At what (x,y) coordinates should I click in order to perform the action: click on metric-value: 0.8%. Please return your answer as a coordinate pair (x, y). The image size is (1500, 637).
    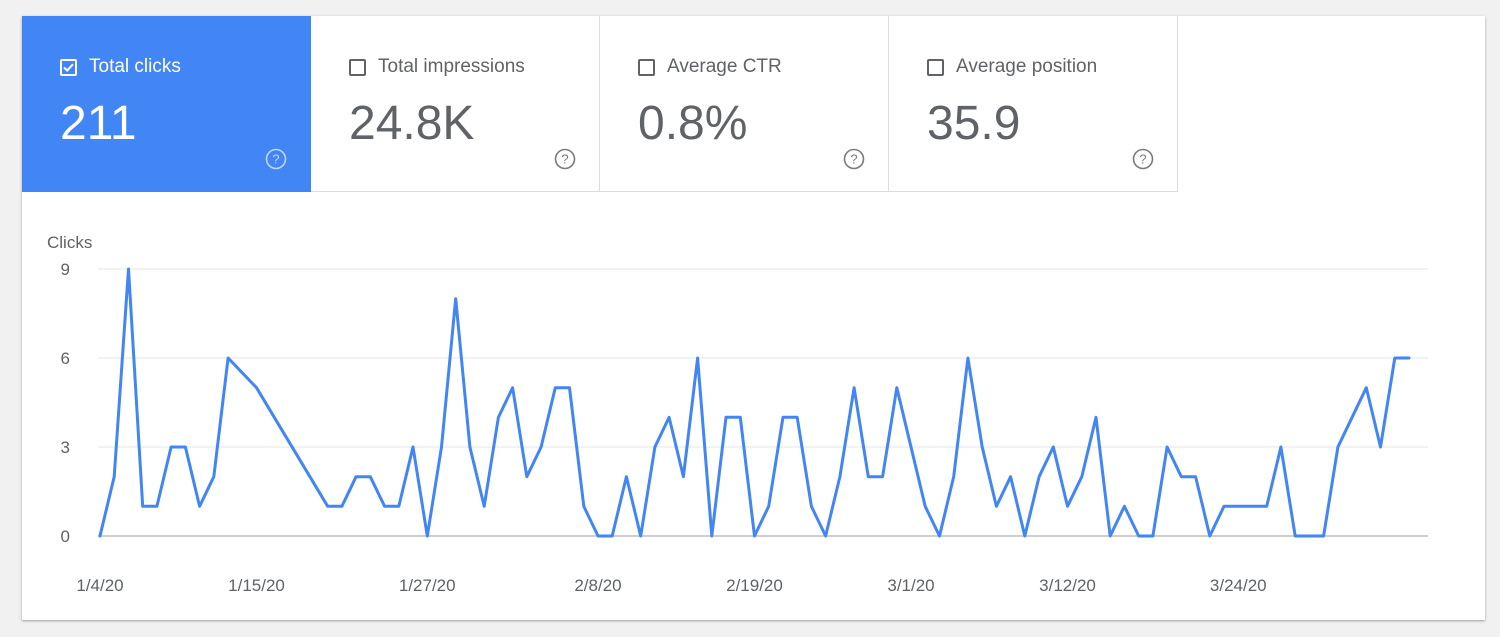
    Looking at the image, I should click on (693, 123).